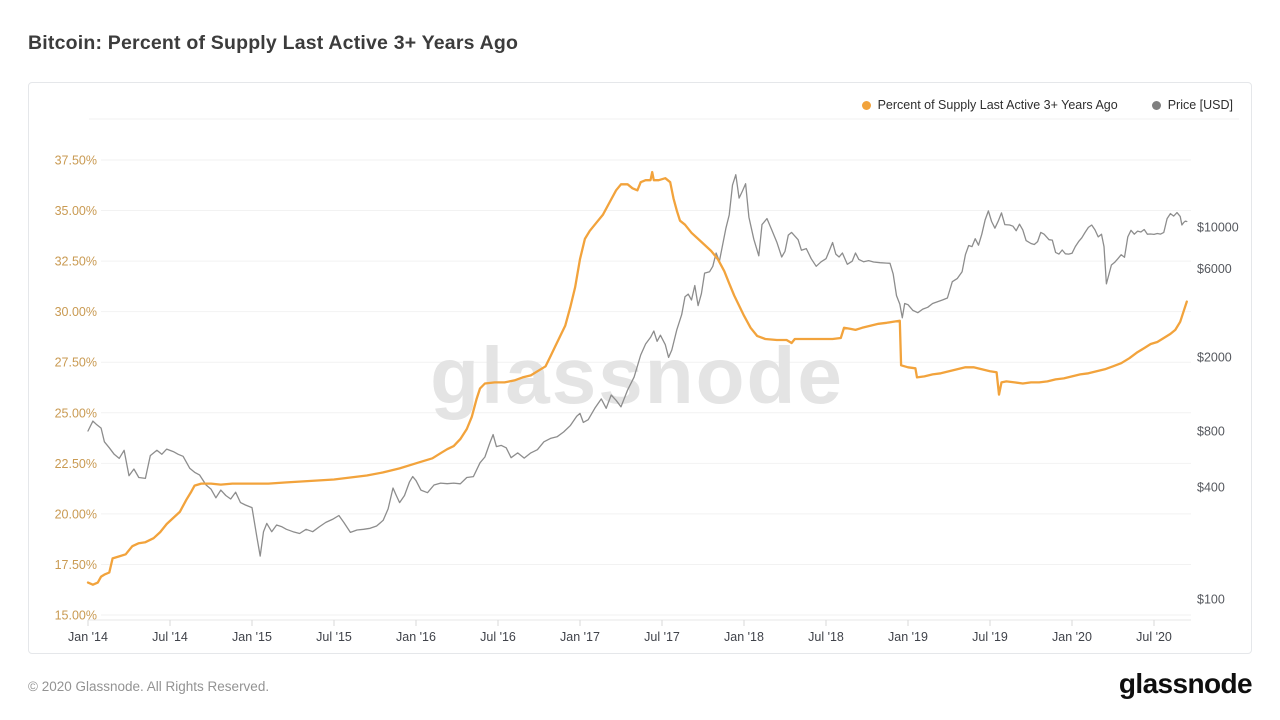 This screenshot has height=720, width=1280. Describe the element at coordinates (76, 565) in the screenshot. I see `left-tick-label: 17.50%` at that location.